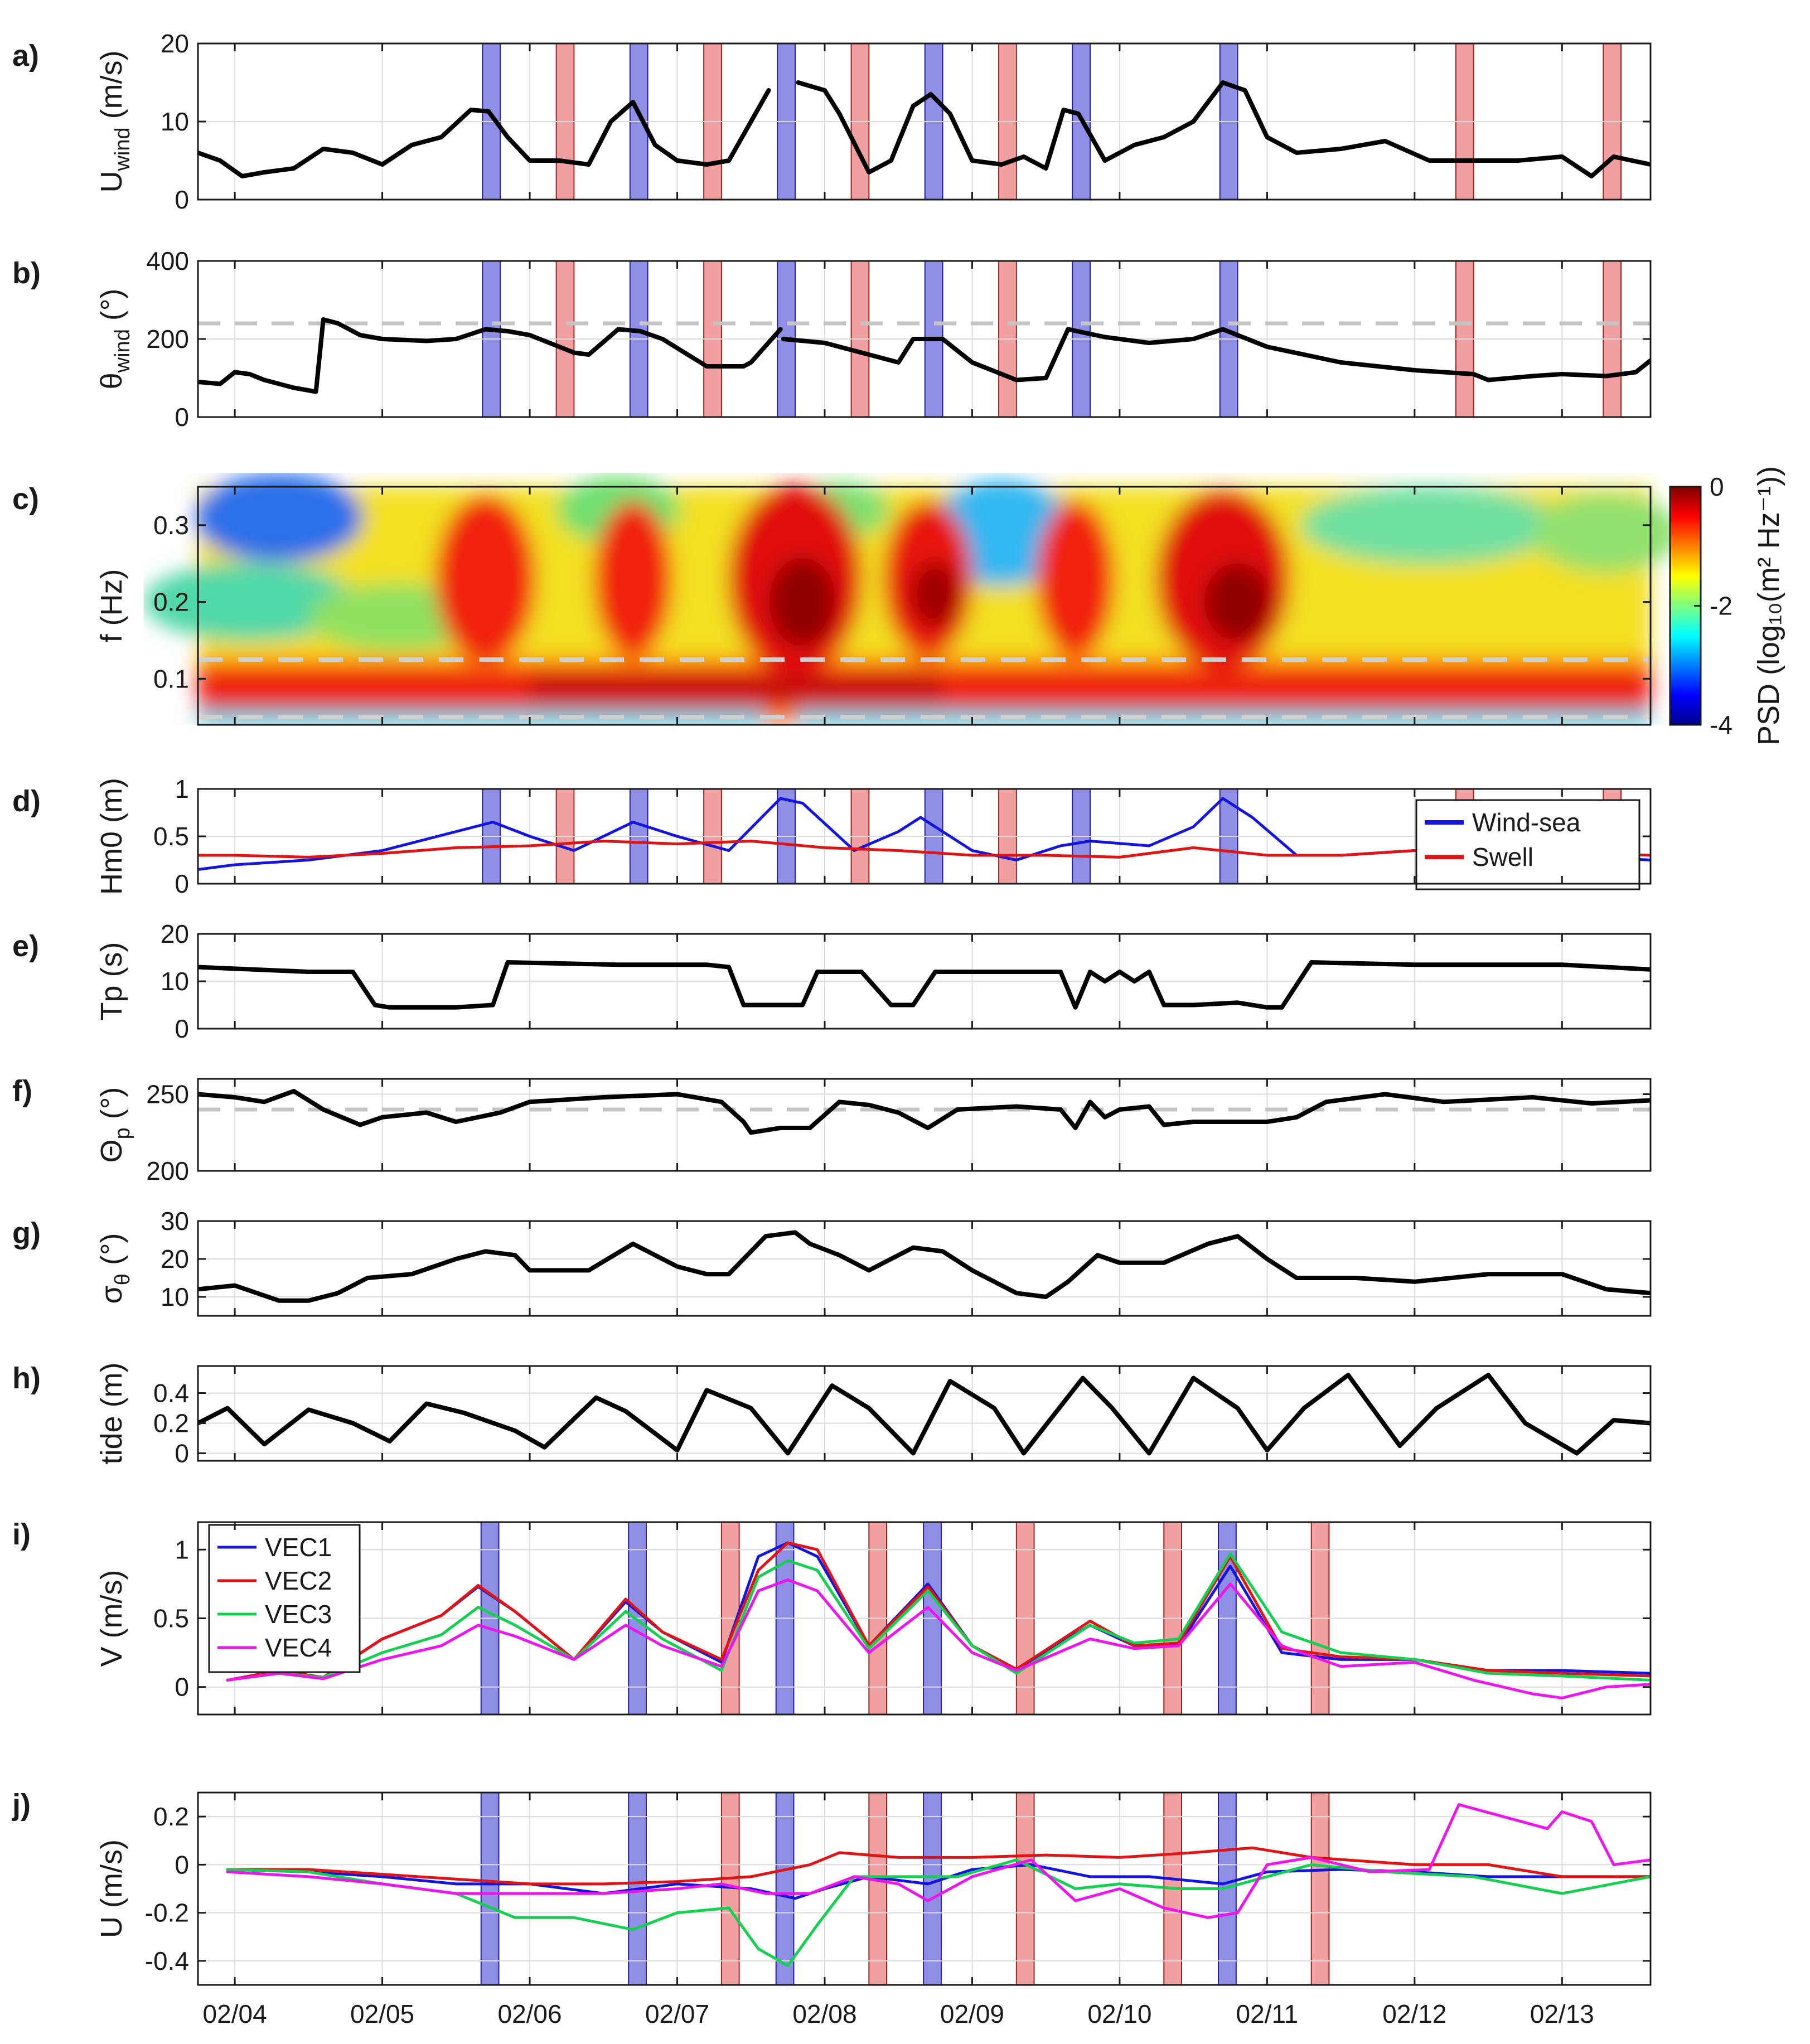  I want to click on legend-label: VEC2, so click(299, 1581).